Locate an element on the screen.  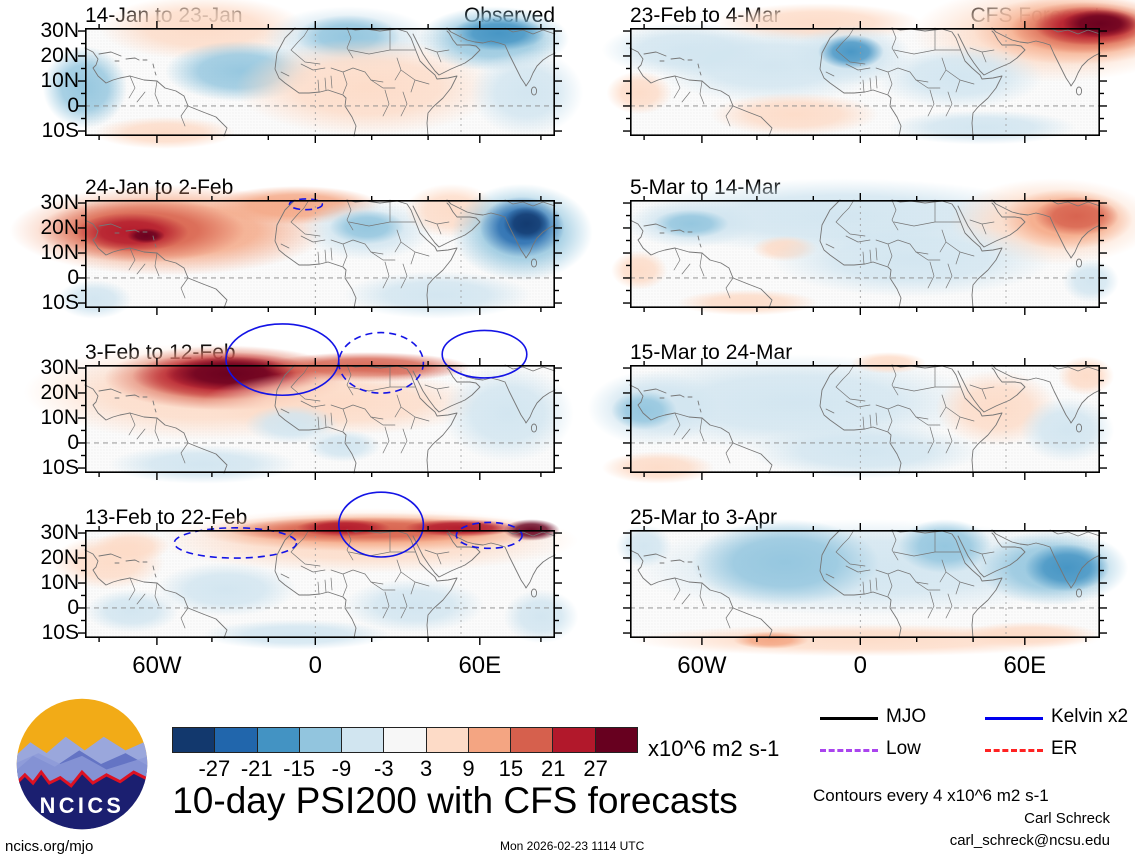
panel-observed-1: 14-Jan to 23-JanObserved30N20N10N010S is located at coordinates (312, 74).